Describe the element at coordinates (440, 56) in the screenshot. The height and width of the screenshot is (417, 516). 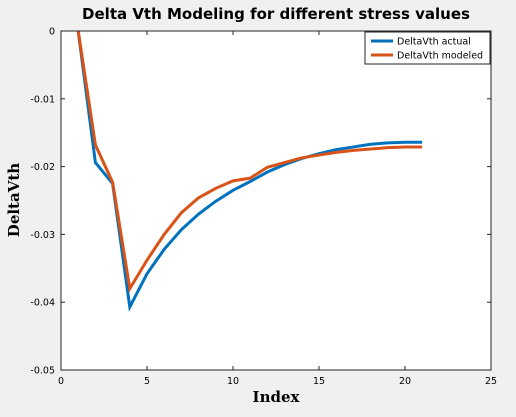
I see `legend-label: DeltaVth modeled` at that location.